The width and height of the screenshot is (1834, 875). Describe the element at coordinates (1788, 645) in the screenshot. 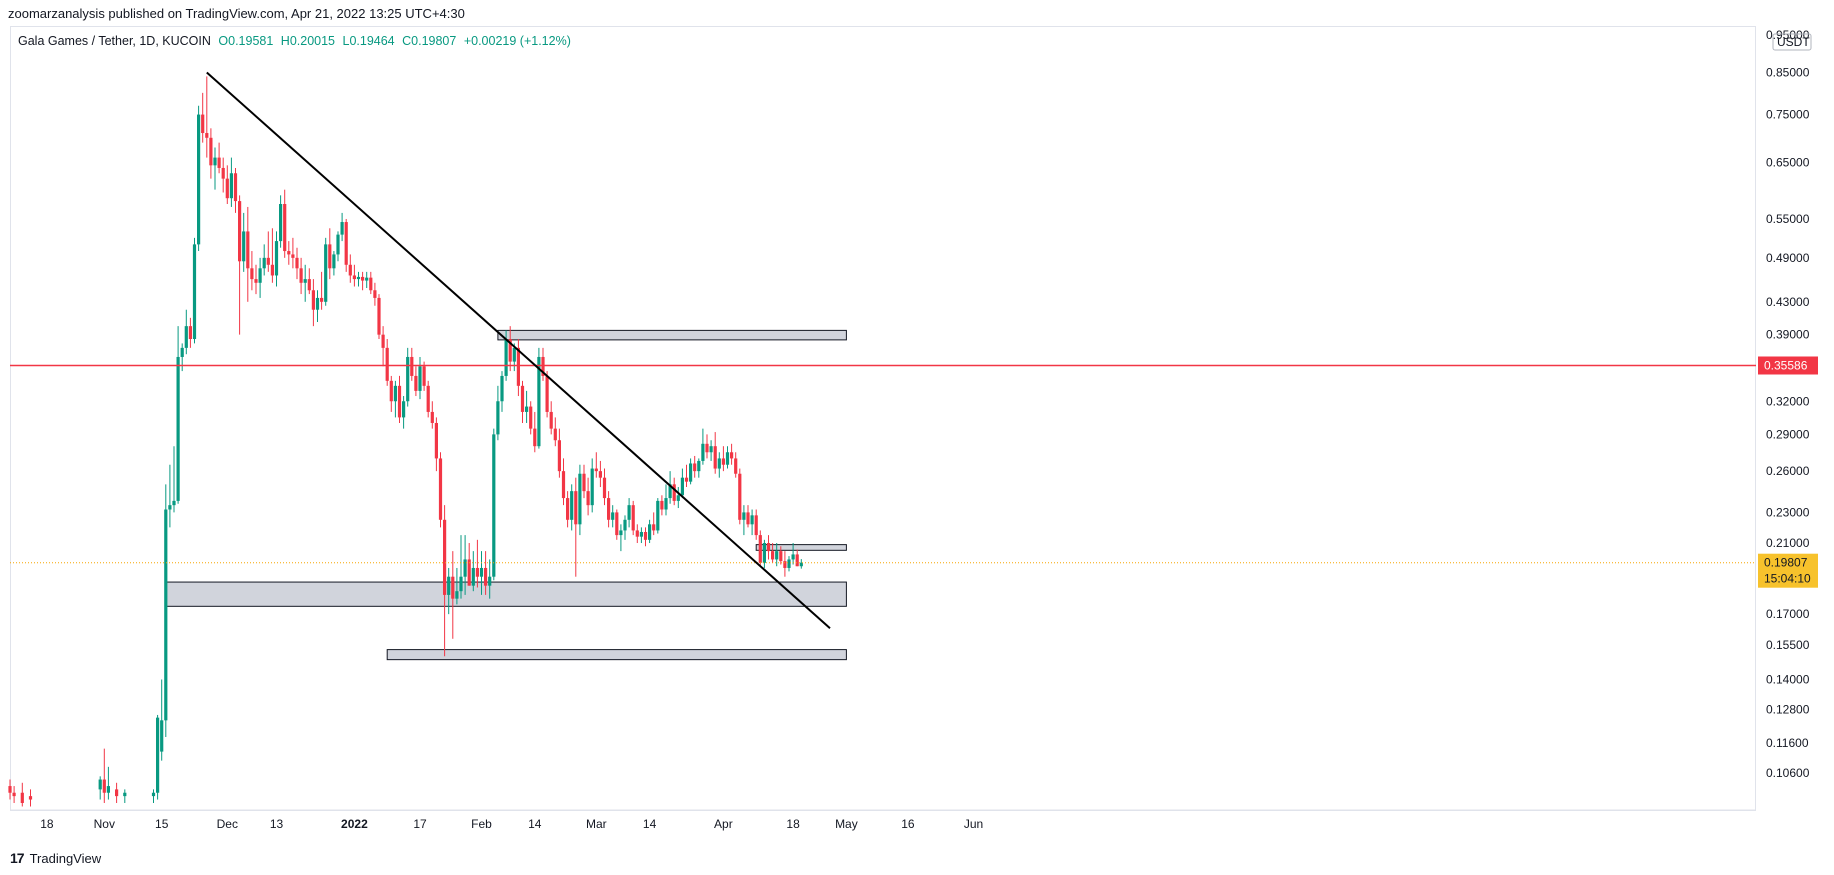

I see `price-tick-label: 0.15500` at that location.